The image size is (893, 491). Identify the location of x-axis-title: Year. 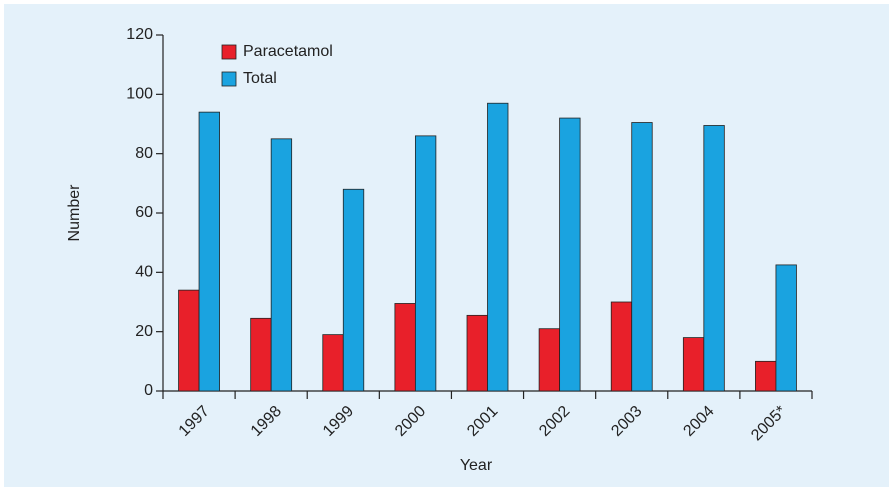
(476, 465).